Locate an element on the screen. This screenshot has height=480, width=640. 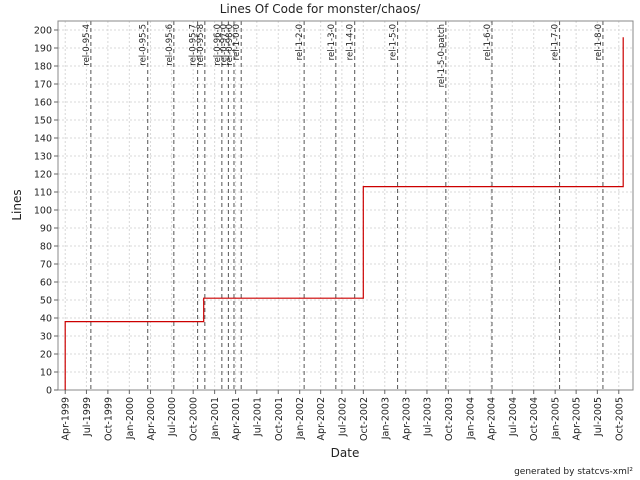
tag-label: rel-0-95-4 is located at coordinates (87, 45).